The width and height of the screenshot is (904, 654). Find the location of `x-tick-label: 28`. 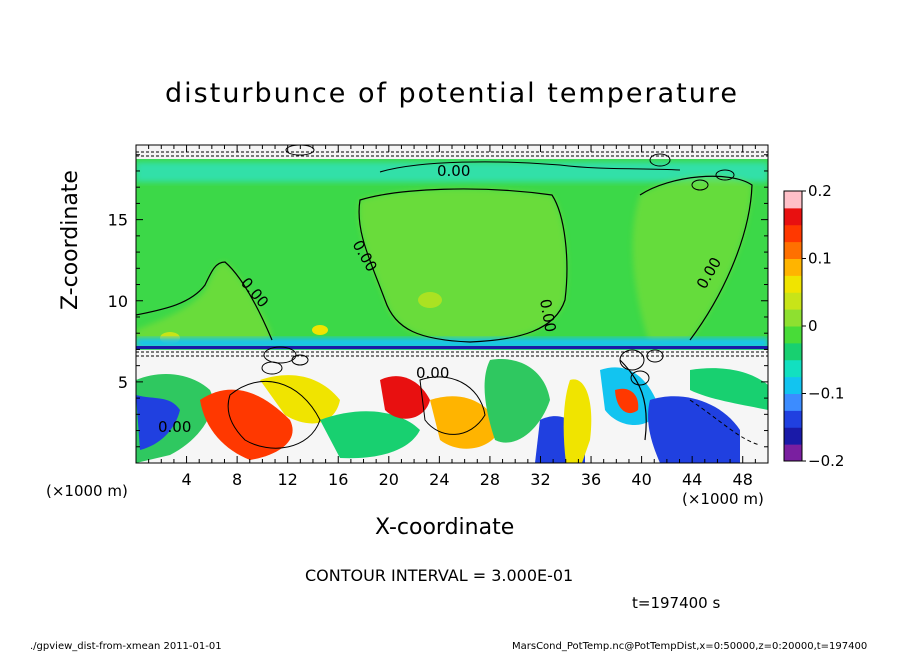

x-tick-label: 28 is located at coordinates (490, 479).